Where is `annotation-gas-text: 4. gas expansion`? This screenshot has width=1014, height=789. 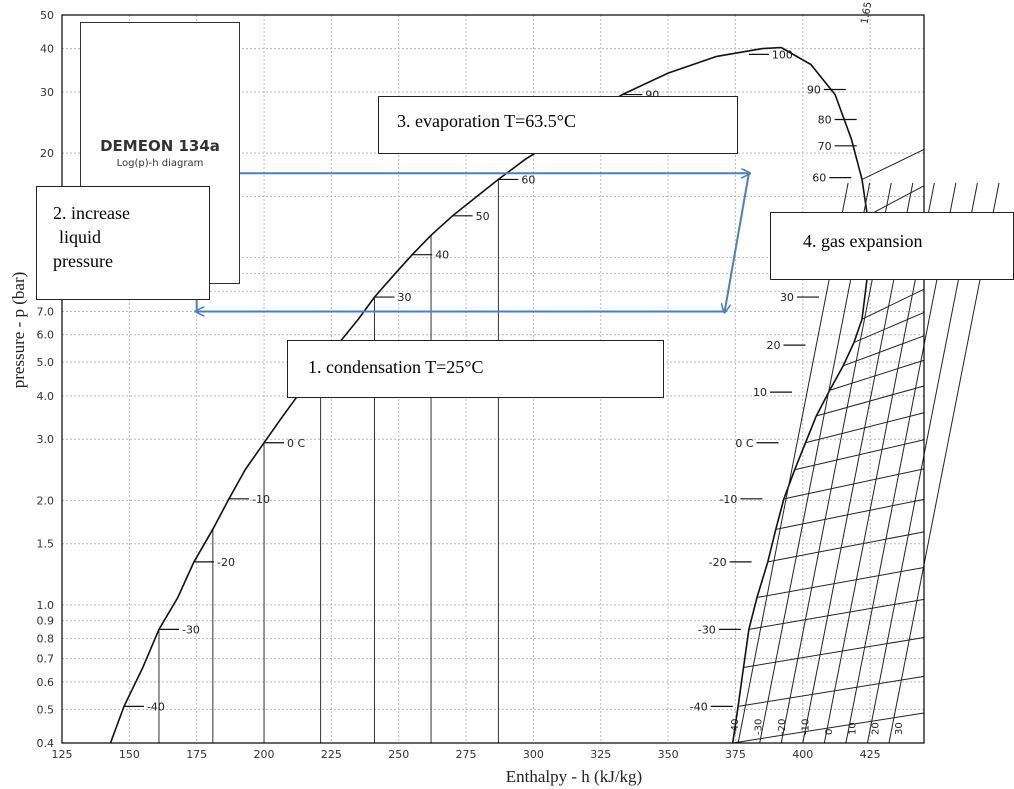
annotation-gas-text: 4. gas expansion is located at coordinates (863, 241).